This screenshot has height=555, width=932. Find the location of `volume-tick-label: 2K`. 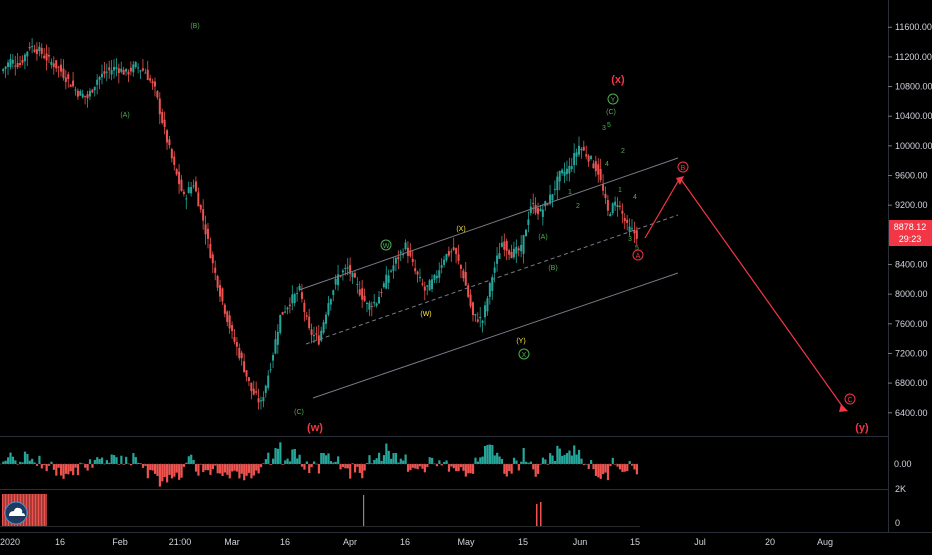

volume-tick-label: 2K is located at coordinates (900, 489).